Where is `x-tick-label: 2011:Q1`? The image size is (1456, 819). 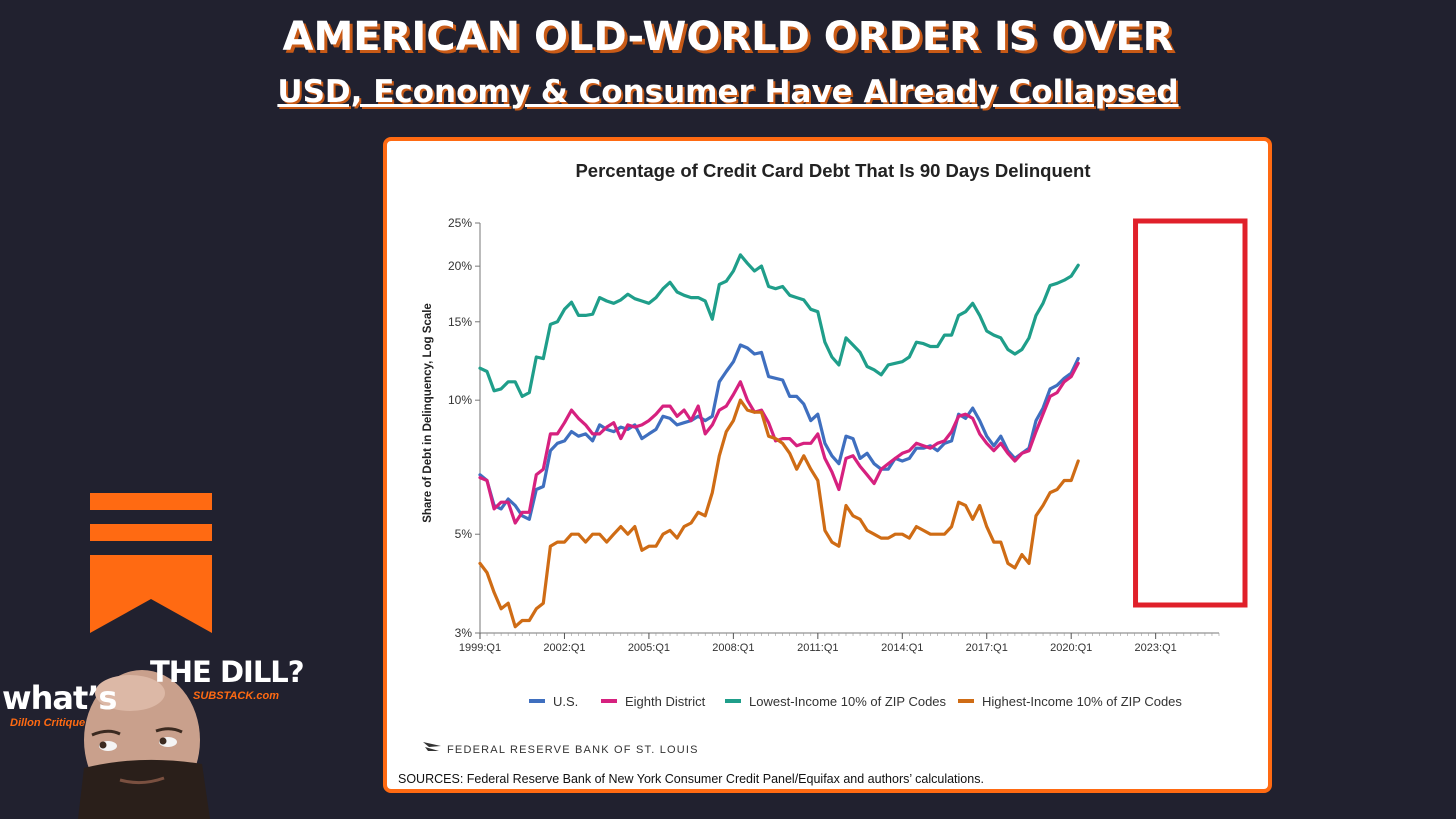 x-tick-label: 2011:Q1 is located at coordinates (817, 648).